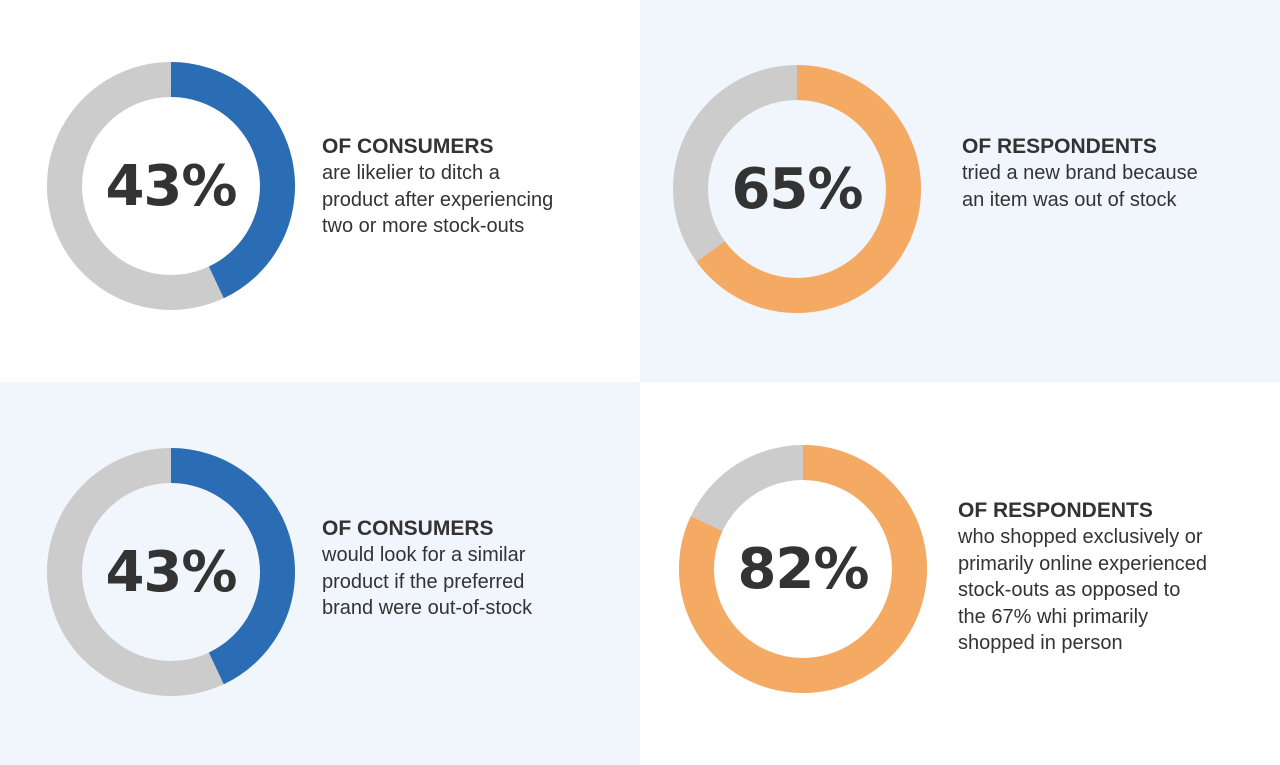  I want to click on donut-chart-2: 65%, so click(797, 189).